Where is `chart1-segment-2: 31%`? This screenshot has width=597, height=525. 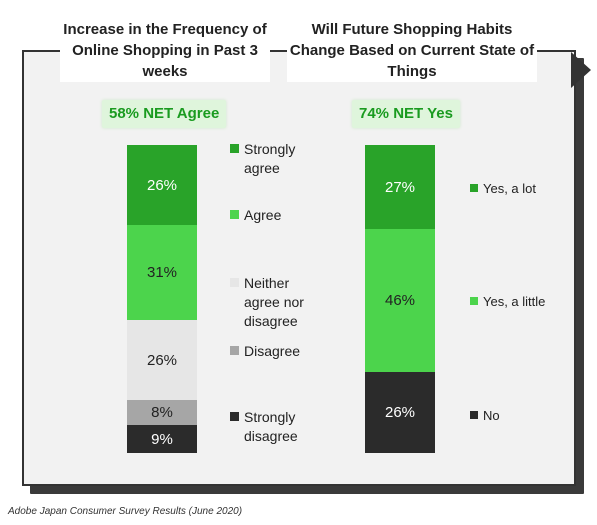 chart1-segment-2: 31% is located at coordinates (162, 272).